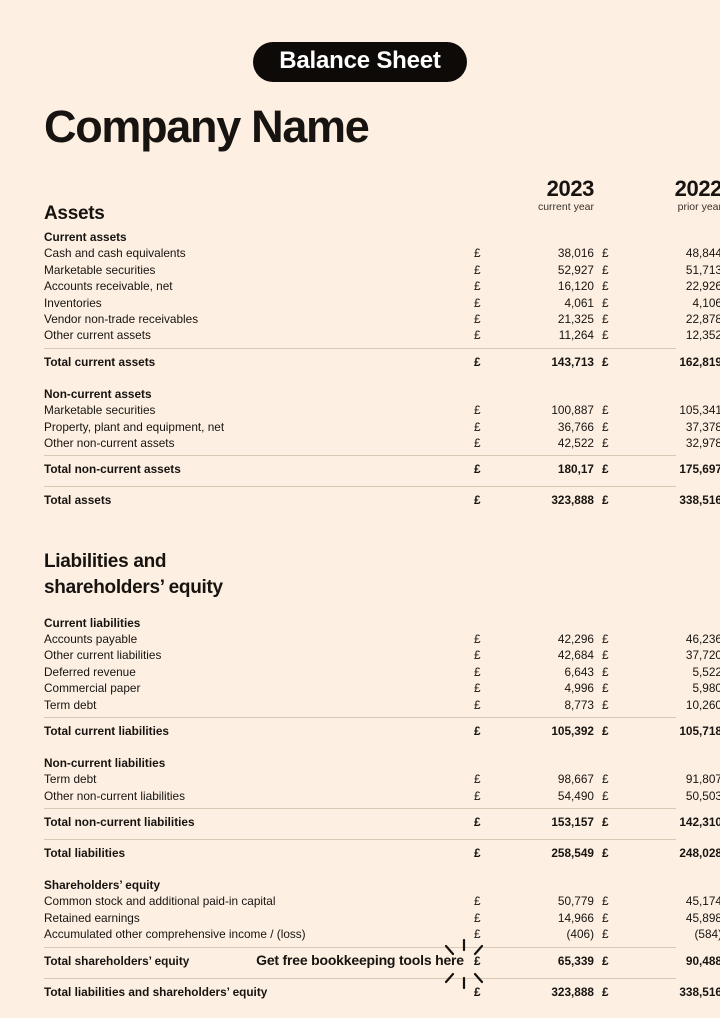 Image resolution: width=720 pixels, height=1018 pixels. I want to click on line-item-row: Other current liabilities £42,684 £37,720, so click(382, 655).